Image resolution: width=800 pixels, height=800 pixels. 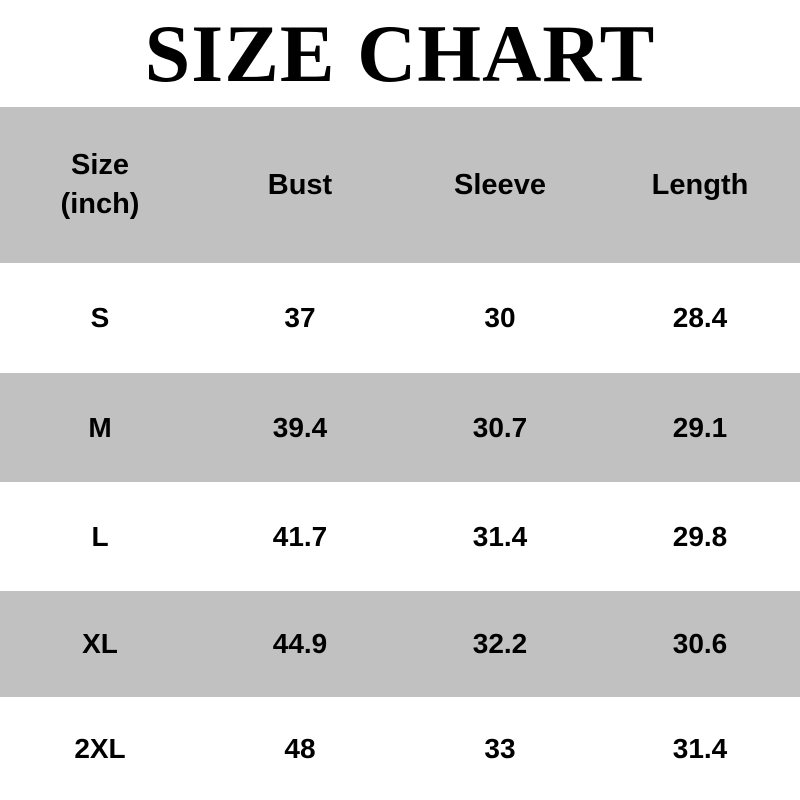 What do you see at coordinates (700, 748) in the screenshot?
I see `cell-length: 31.4` at bounding box center [700, 748].